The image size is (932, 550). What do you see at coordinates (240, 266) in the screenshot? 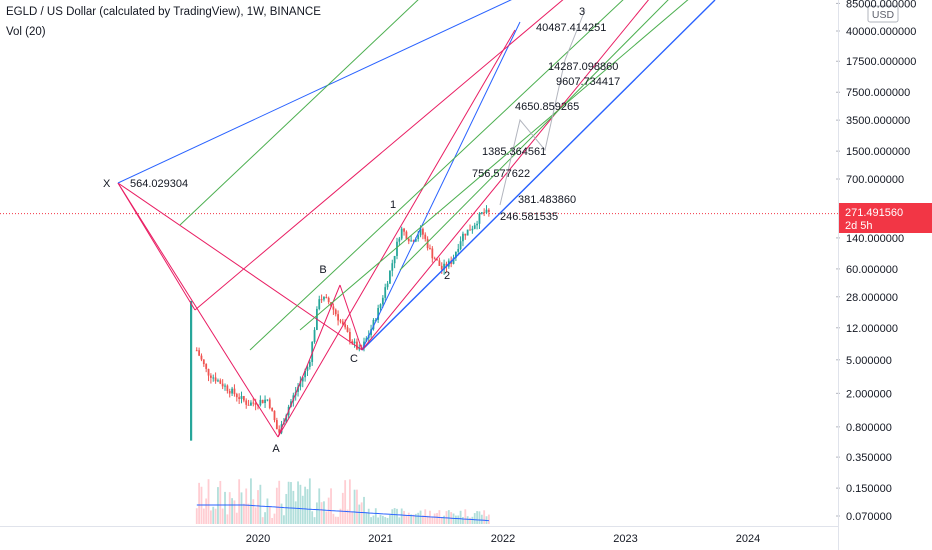
I see `pattern-xc-leg` at bounding box center [240, 266].